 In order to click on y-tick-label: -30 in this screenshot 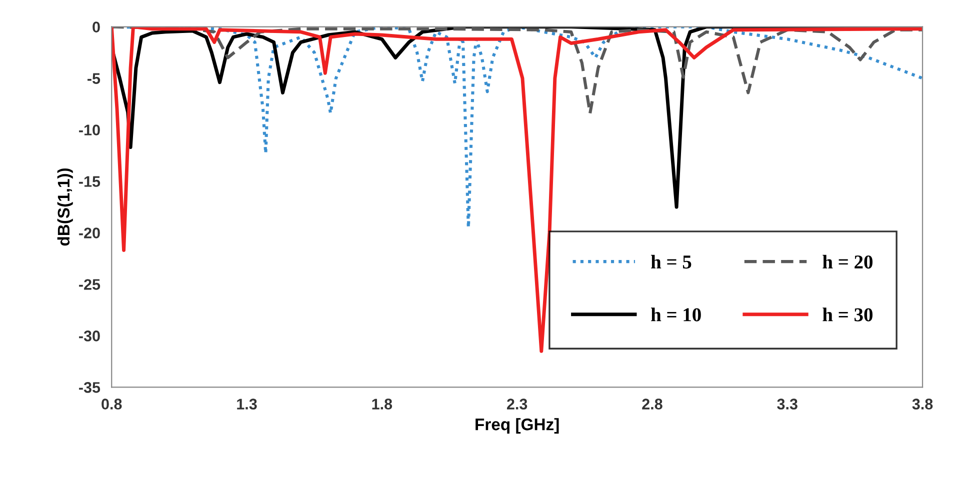, I will do `click(89, 336)`.